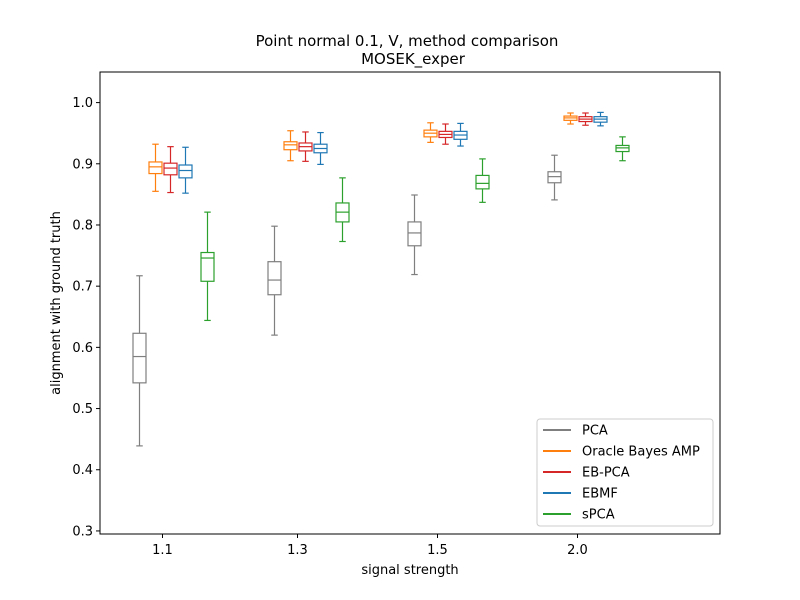 This screenshot has width=800, height=600. Describe the element at coordinates (363, 152) in the screenshot. I see `series-oracle-bayes-amp` at that location.